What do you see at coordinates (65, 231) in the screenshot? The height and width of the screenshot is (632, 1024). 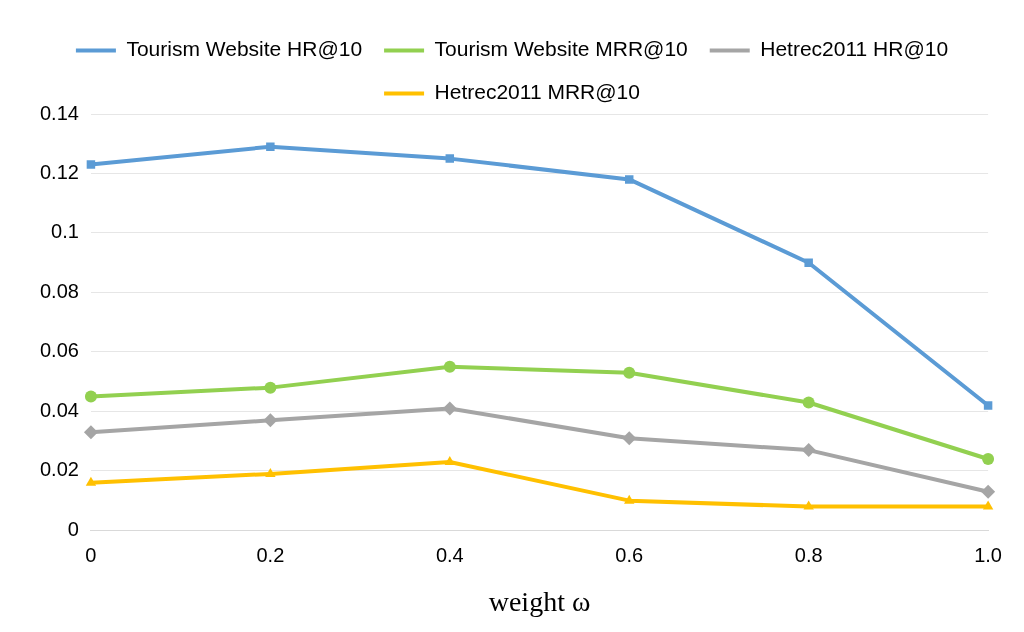 I see `y-tick-label: 0.1` at bounding box center [65, 231].